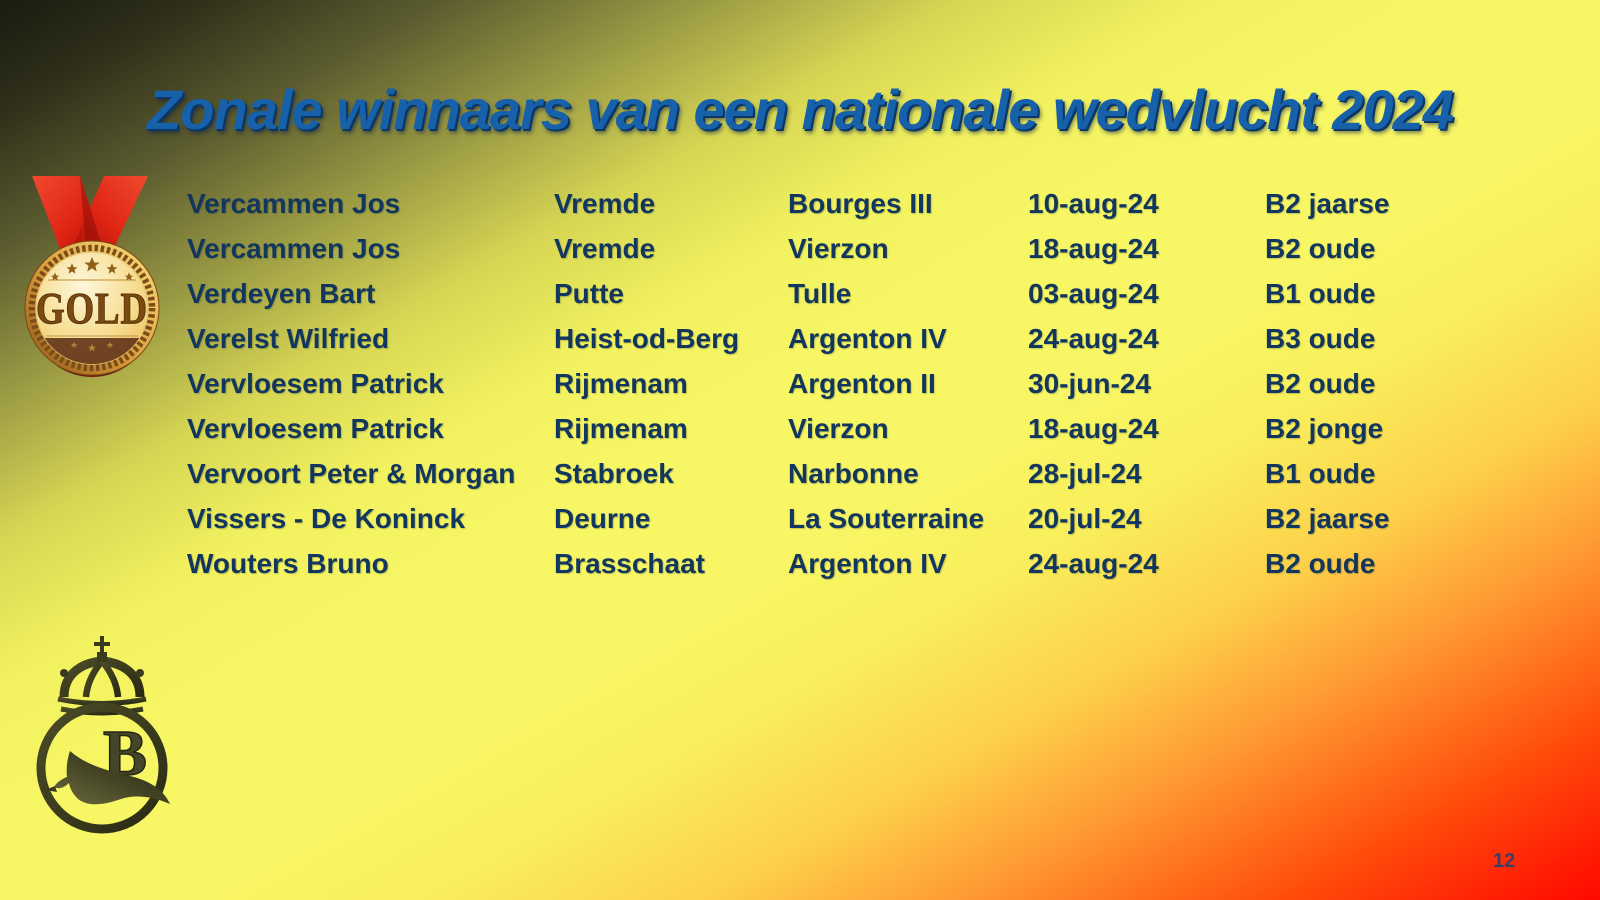 The image size is (1600, 900). I want to click on cell-date: 20-jul-24, so click(1085, 518).